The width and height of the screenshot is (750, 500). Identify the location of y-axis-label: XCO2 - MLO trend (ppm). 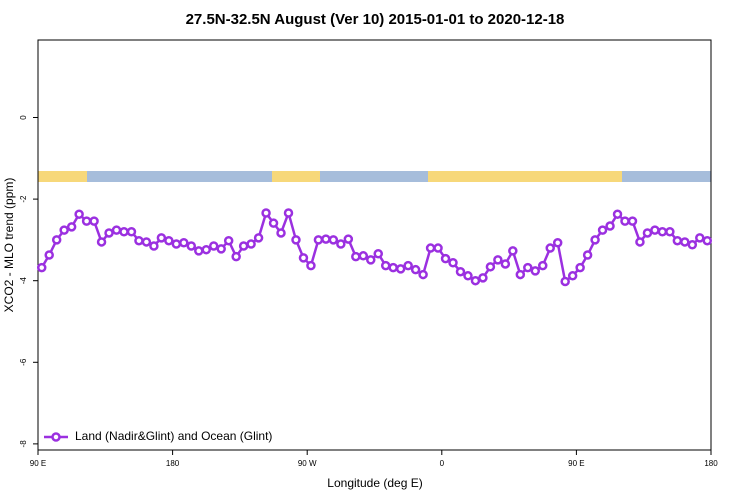
(9, 245).